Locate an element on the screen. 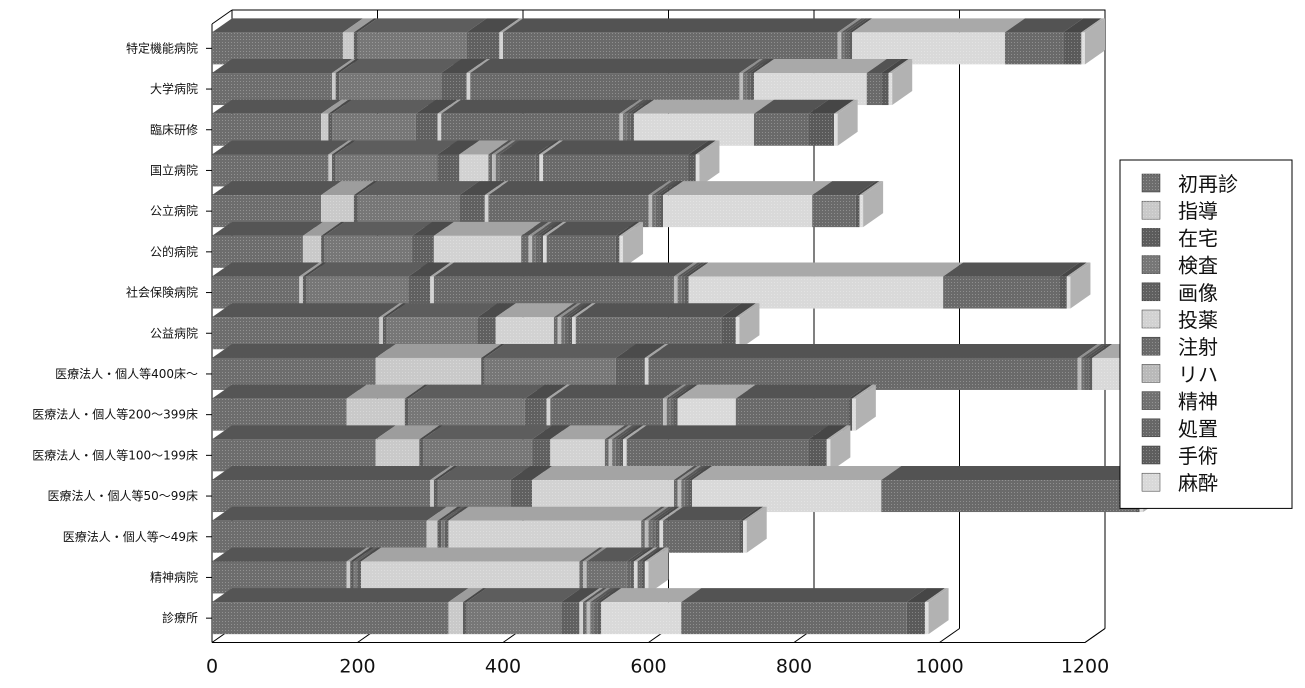 This screenshot has height=688, width=1305. legend-label: リハ is located at coordinates (1198, 374).